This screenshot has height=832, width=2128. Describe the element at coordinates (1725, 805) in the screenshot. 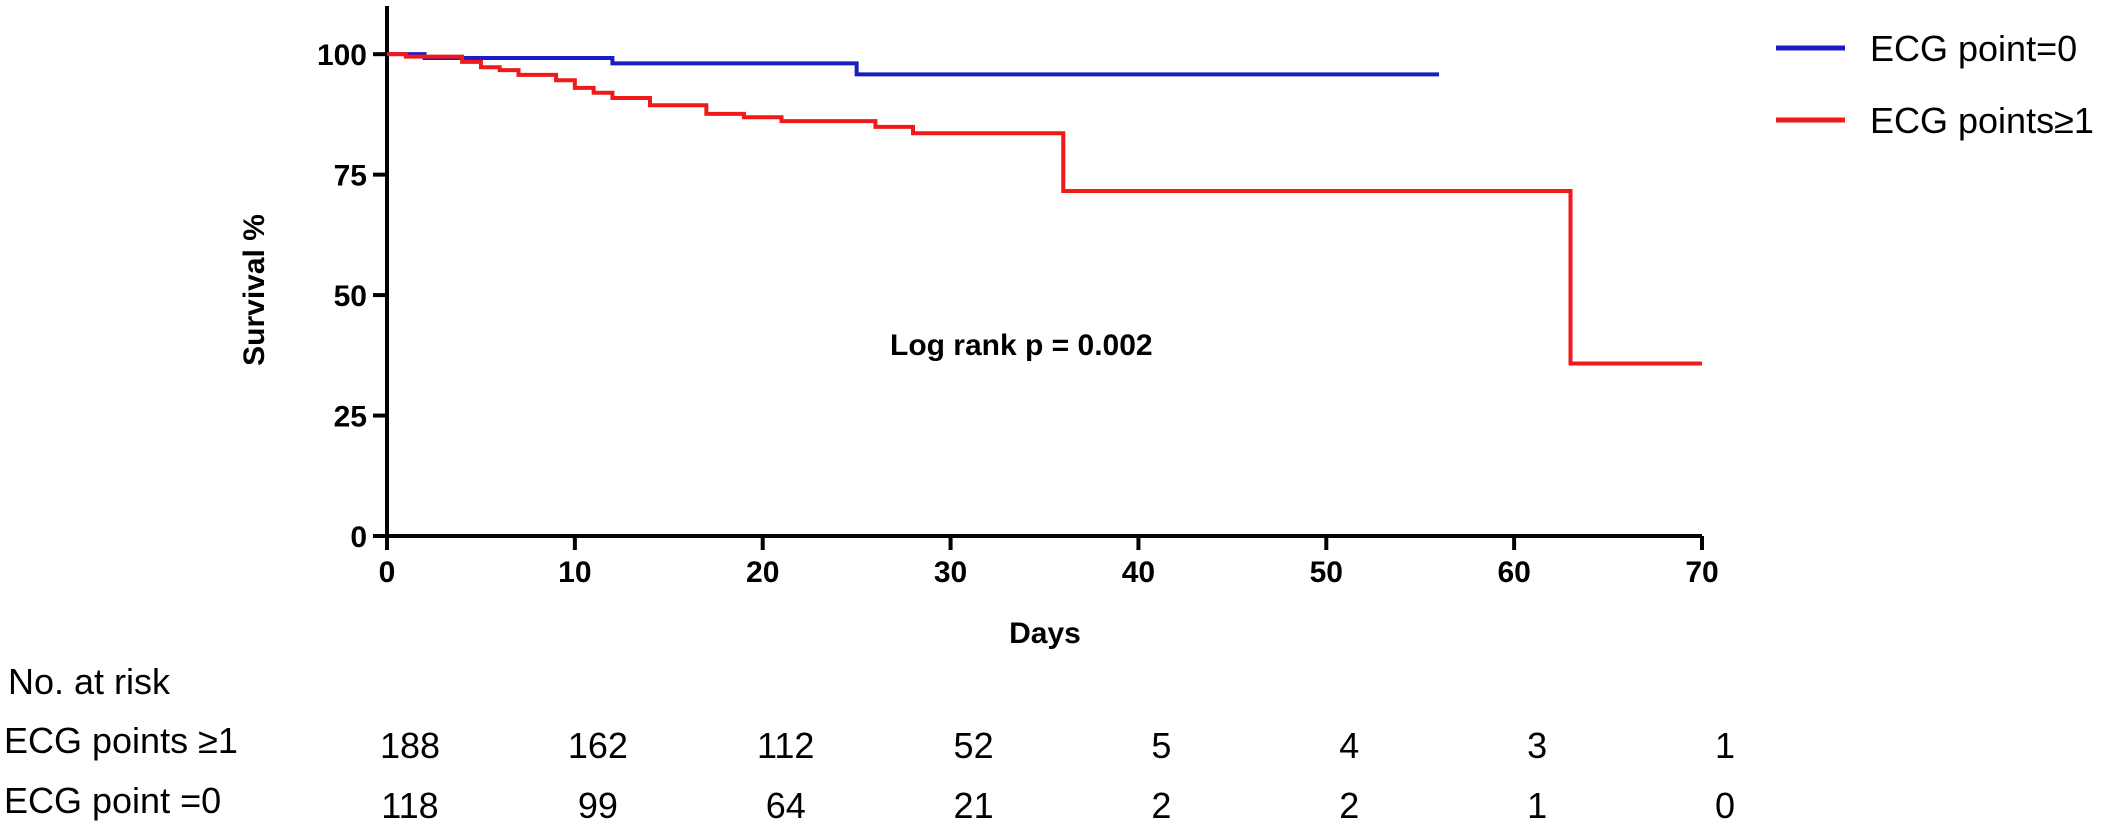

I see `risk-value: 0` at that location.